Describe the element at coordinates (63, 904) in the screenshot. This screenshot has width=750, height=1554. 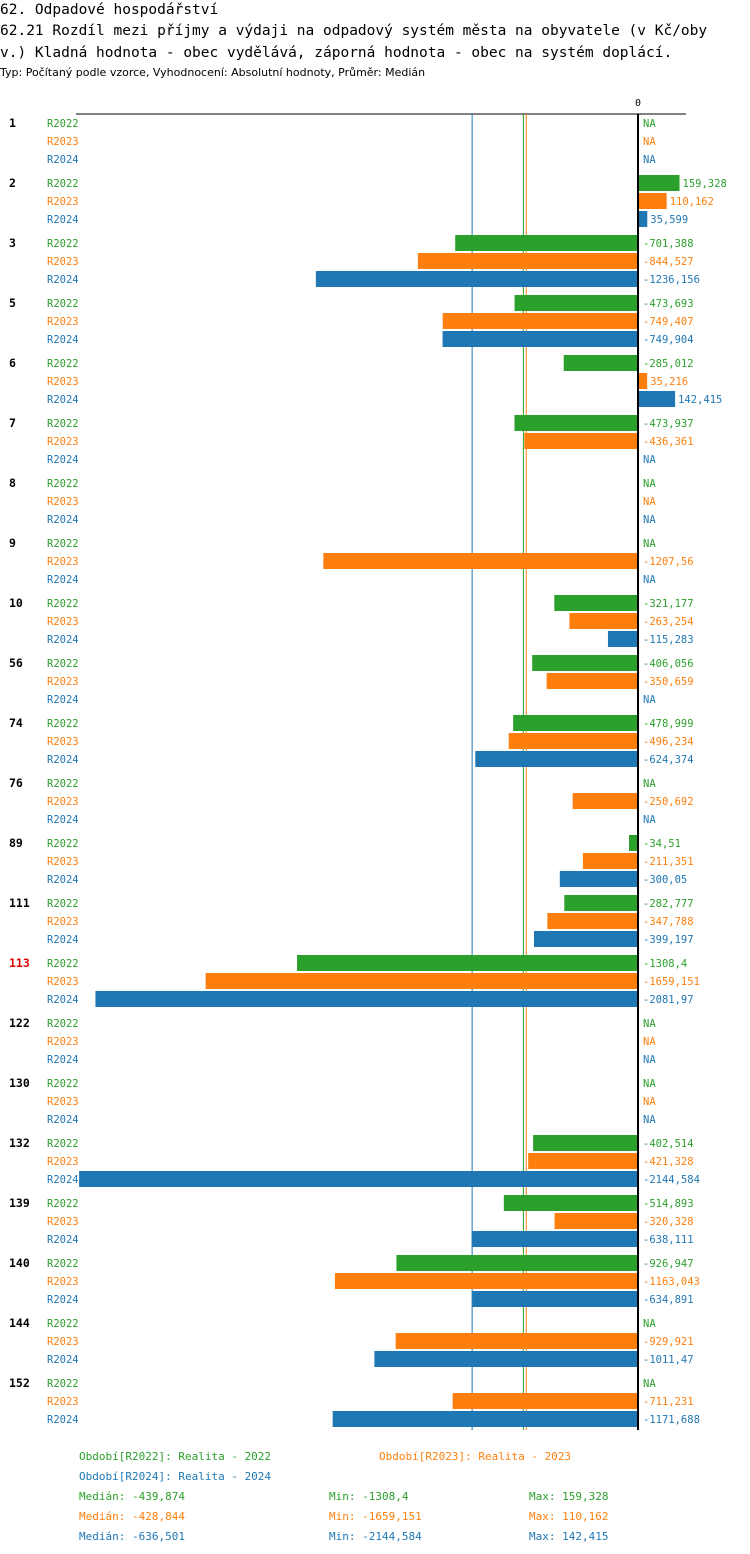
I see `series-label-111-r2022: R2022` at that location.